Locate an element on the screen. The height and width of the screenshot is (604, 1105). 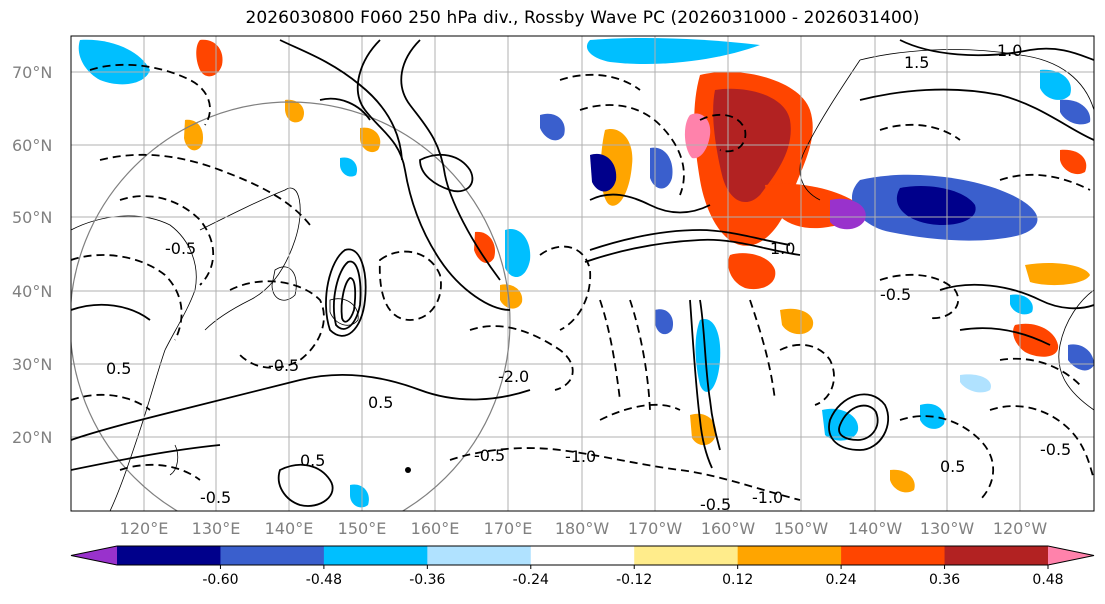
colorbar-extend-max is located at coordinates (1071, 555).